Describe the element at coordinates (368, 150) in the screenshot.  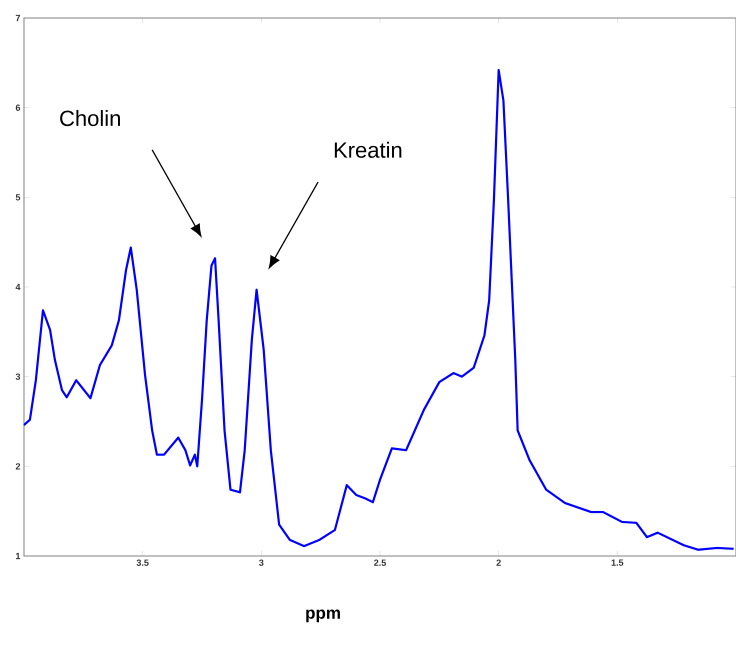
I see `annotation: Kreatin` at that location.